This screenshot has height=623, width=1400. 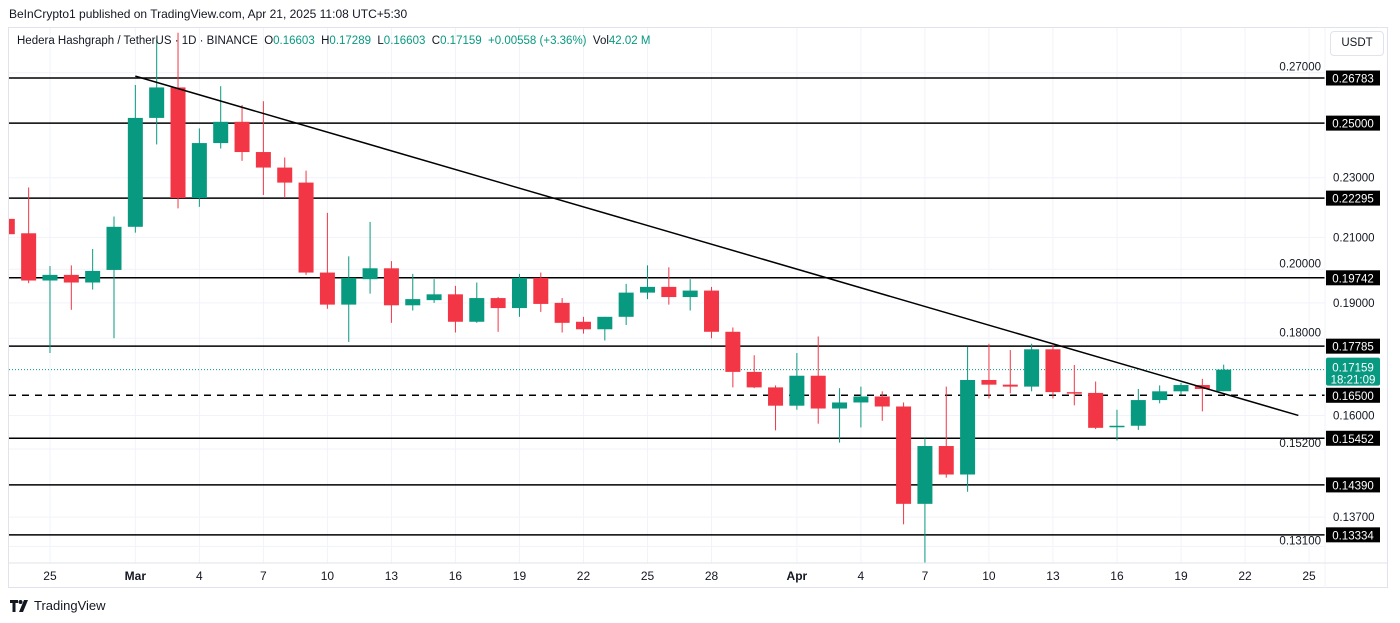 I want to click on level-label: 0.14390, so click(x=1353, y=486).